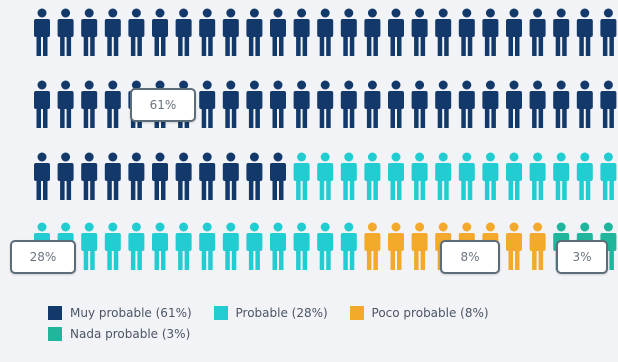  What do you see at coordinates (221, 313) in the screenshot?
I see `legend-swatch-probable` at bounding box center [221, 313].